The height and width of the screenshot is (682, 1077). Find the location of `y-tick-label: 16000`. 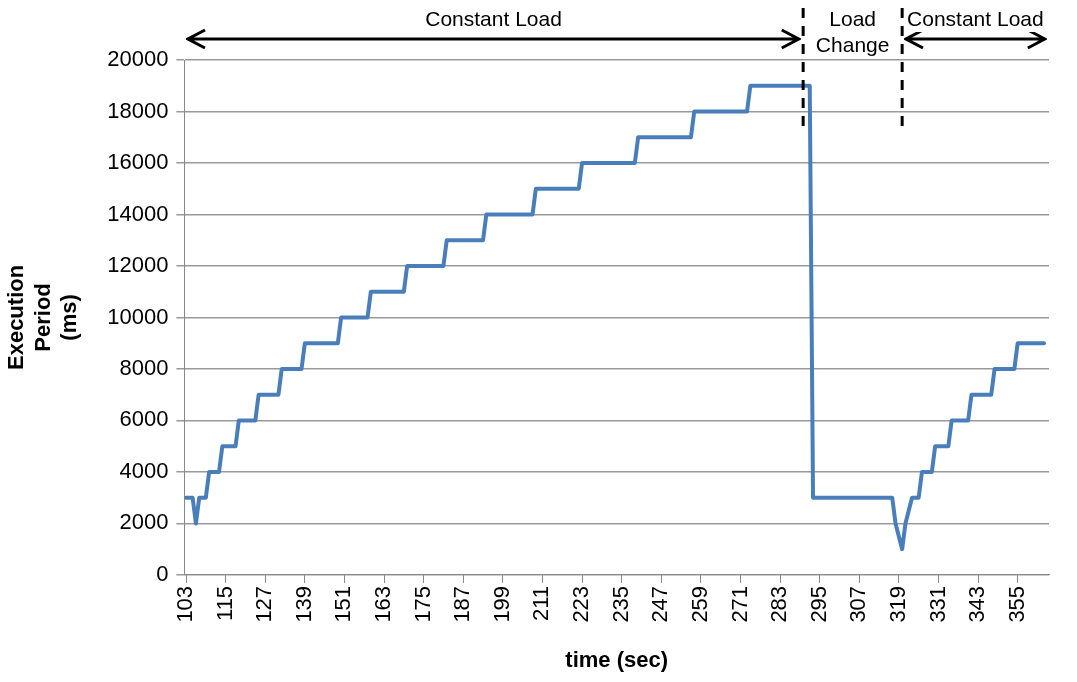

y-tick-label: 16000 is located at coordinates (138, 162).